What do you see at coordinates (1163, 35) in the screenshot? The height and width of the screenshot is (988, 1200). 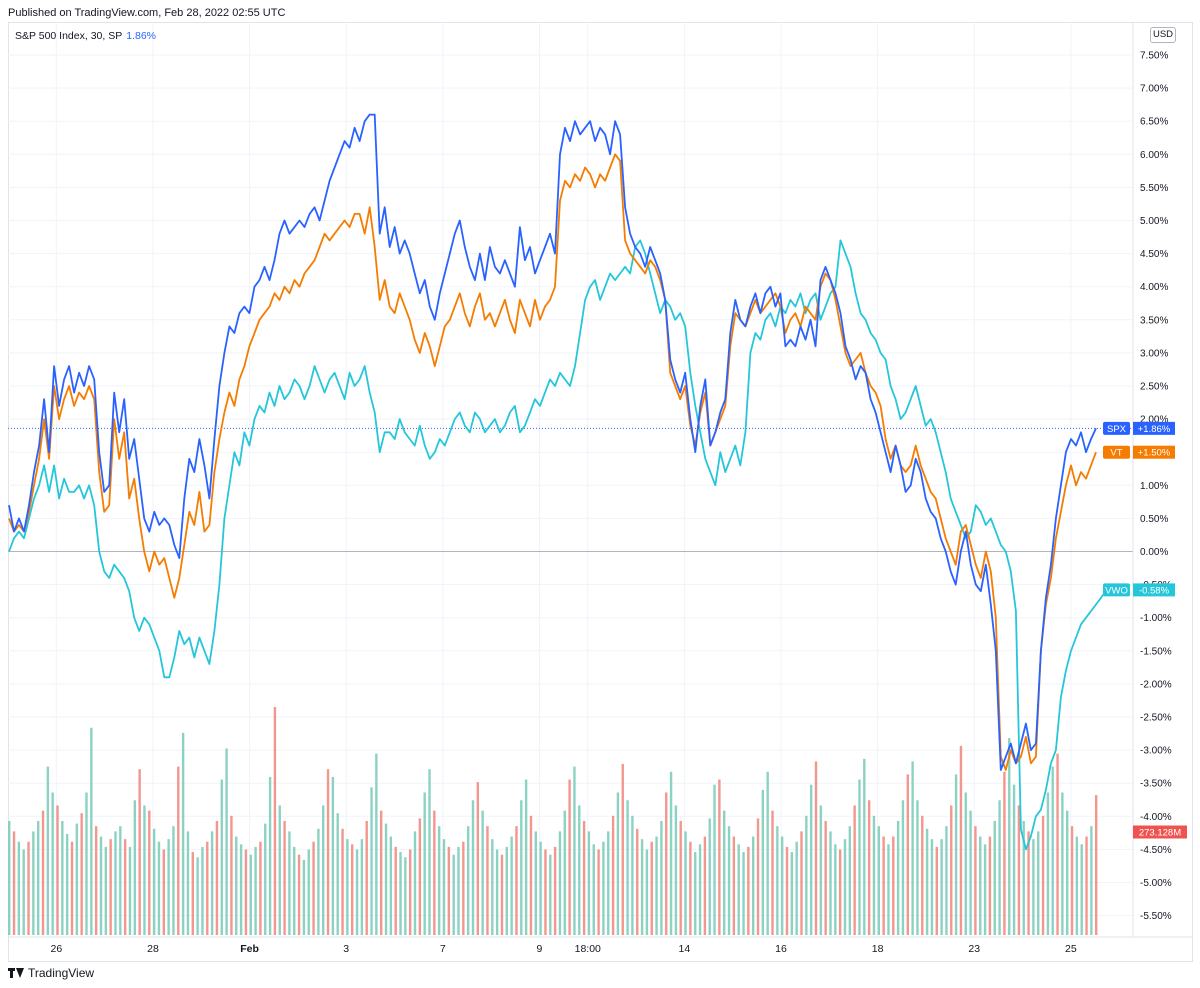 I see `currency-button: USD` at bounding box center [1163, 35].